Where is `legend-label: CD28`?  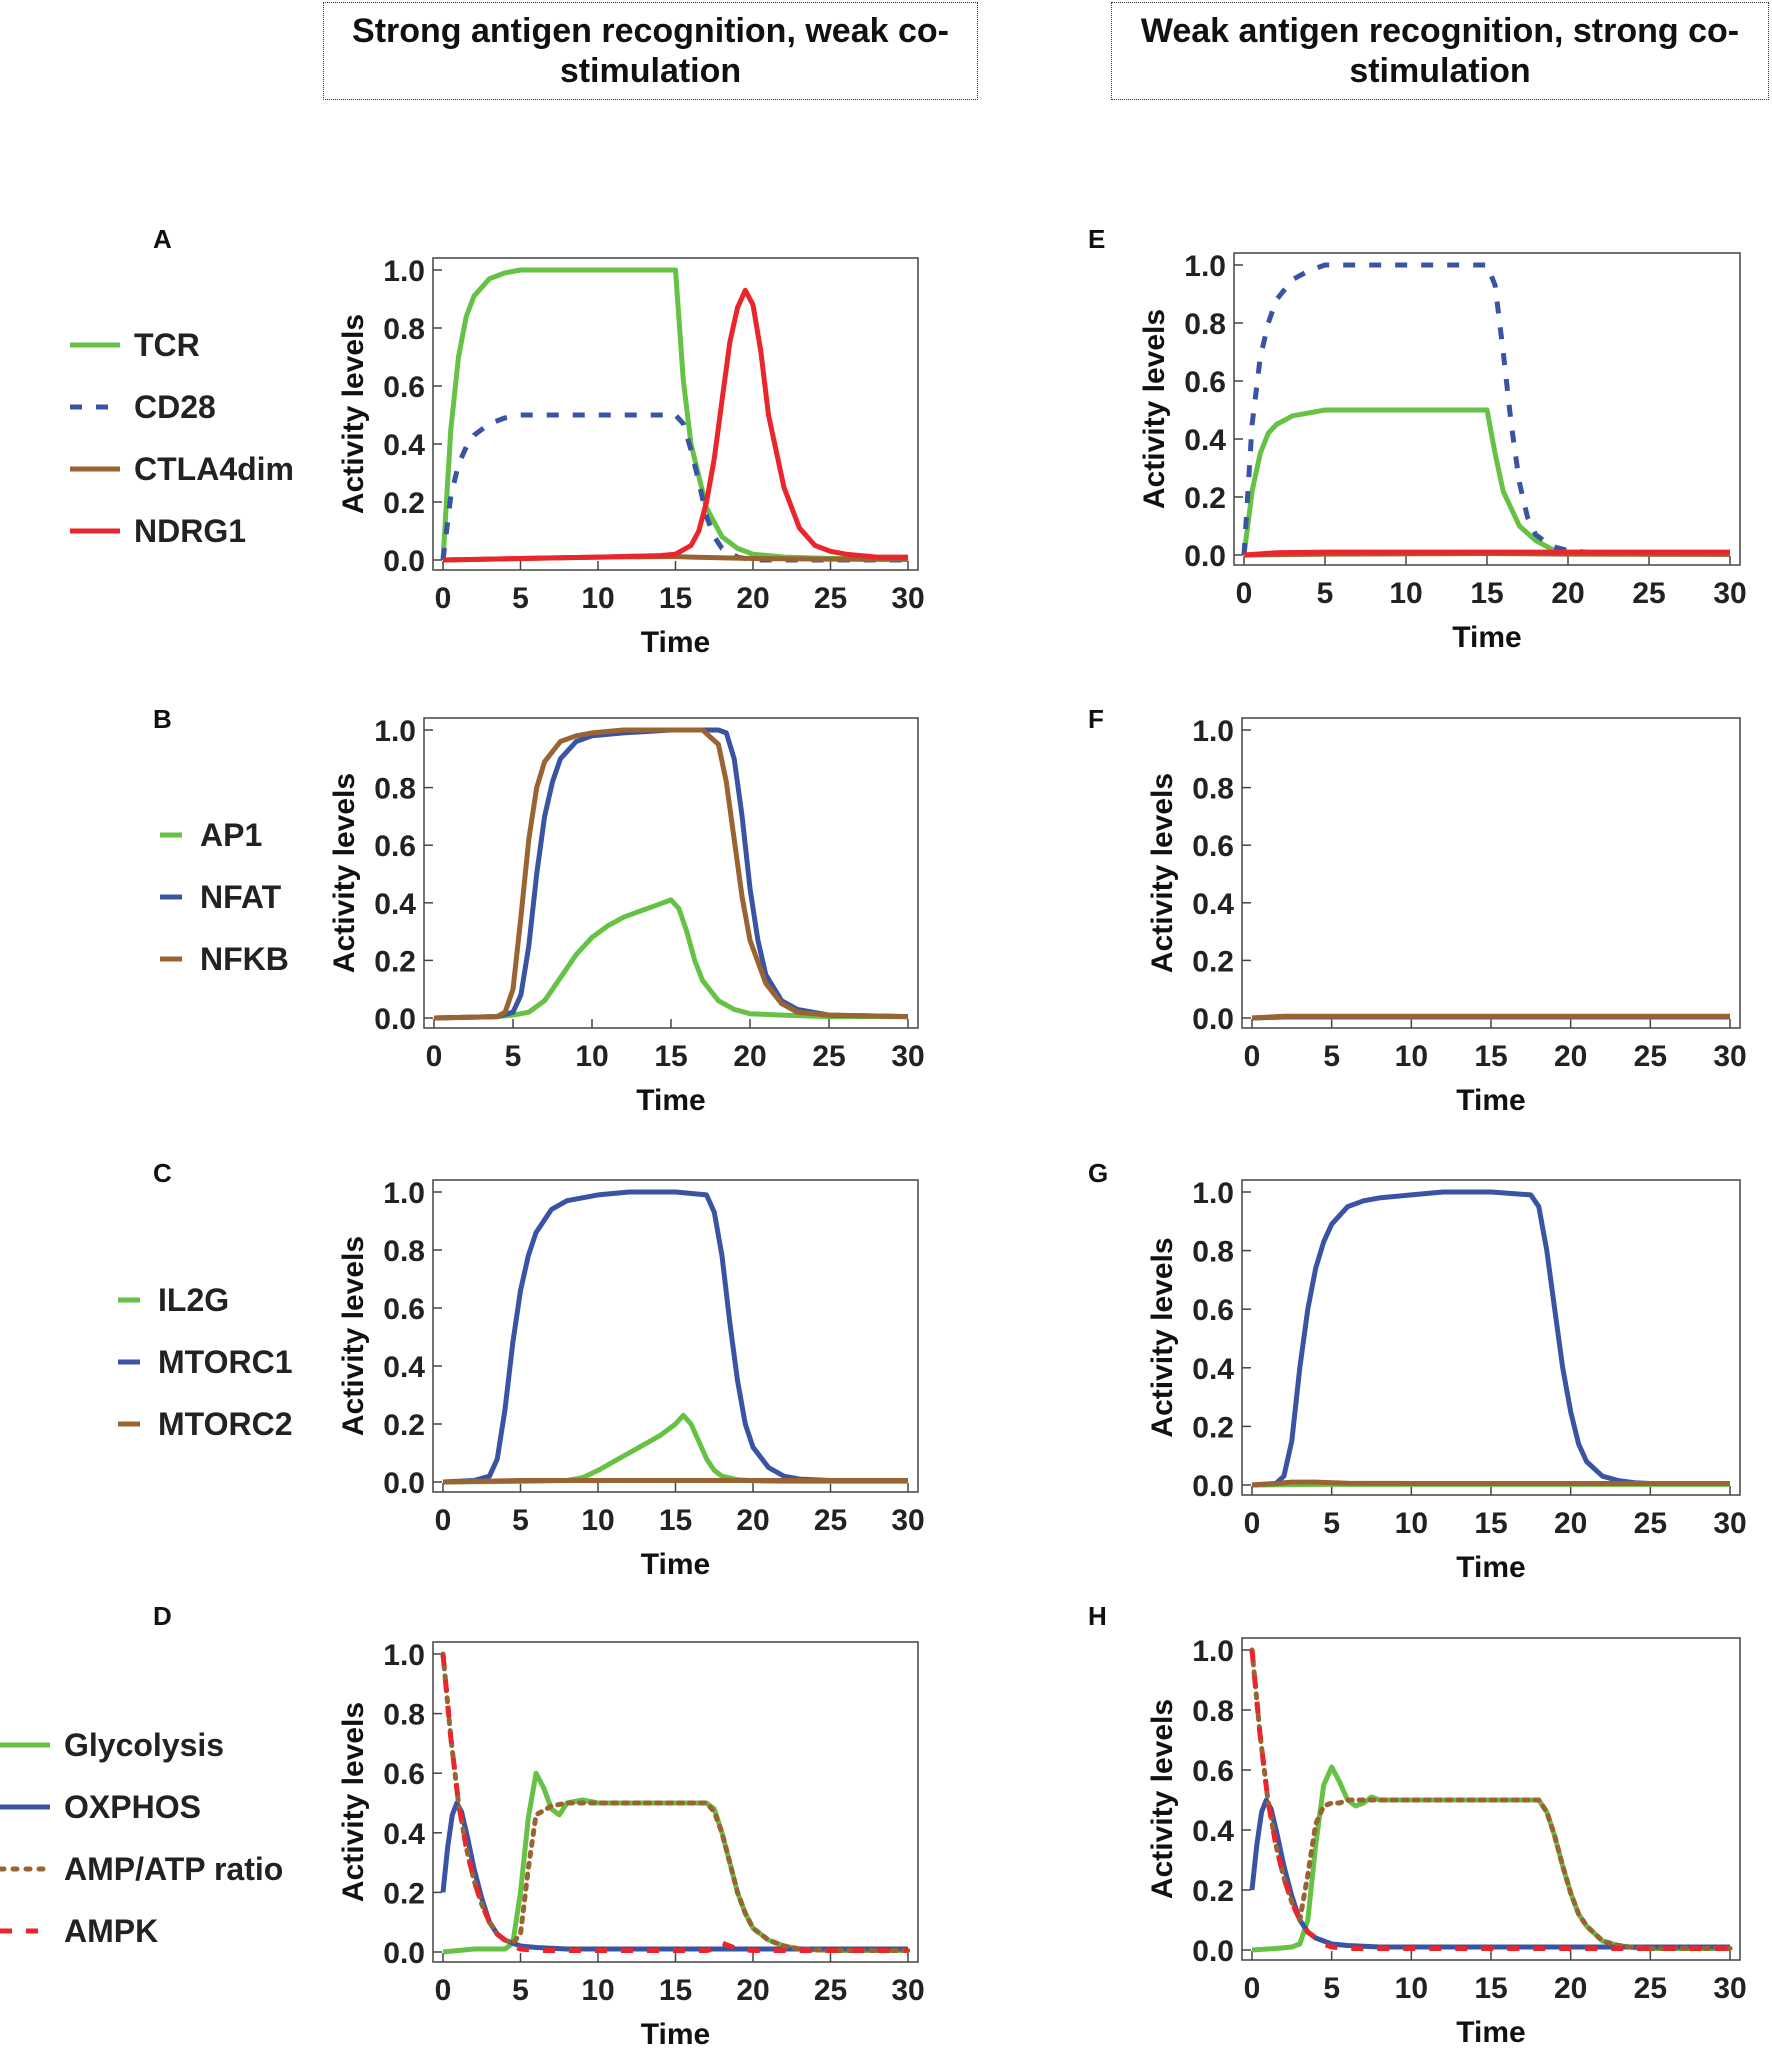 legend-label: CD28 is located at coordinates (175, 407).